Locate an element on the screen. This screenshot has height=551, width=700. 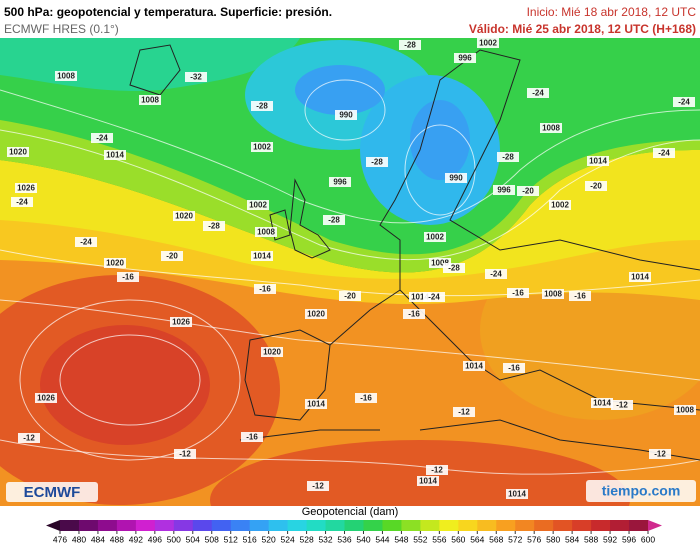
colorbar-tick-label: 536 is located at coordinates (344, 539).